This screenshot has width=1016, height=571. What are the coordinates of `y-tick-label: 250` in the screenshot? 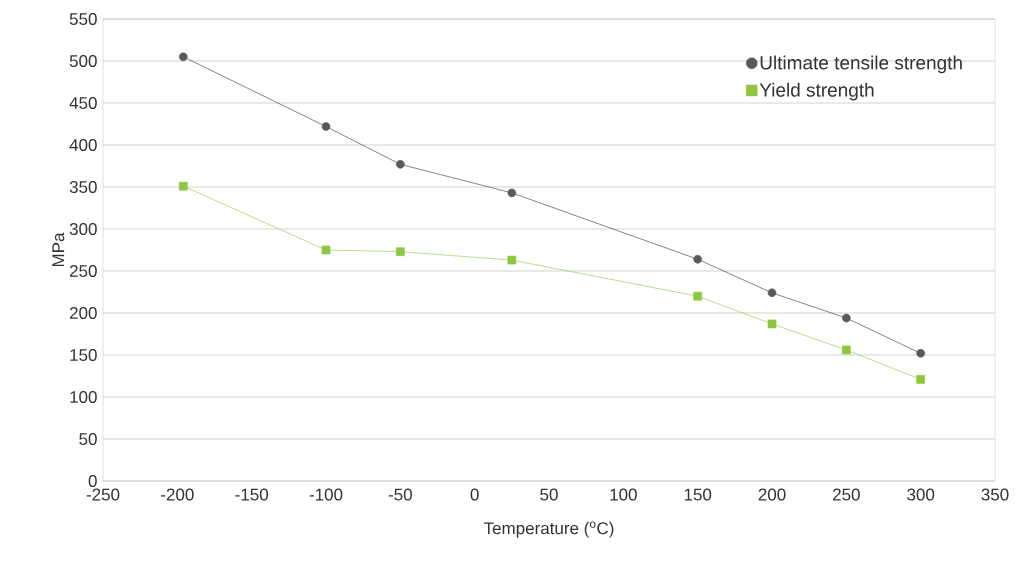 It's located at (83, 271).